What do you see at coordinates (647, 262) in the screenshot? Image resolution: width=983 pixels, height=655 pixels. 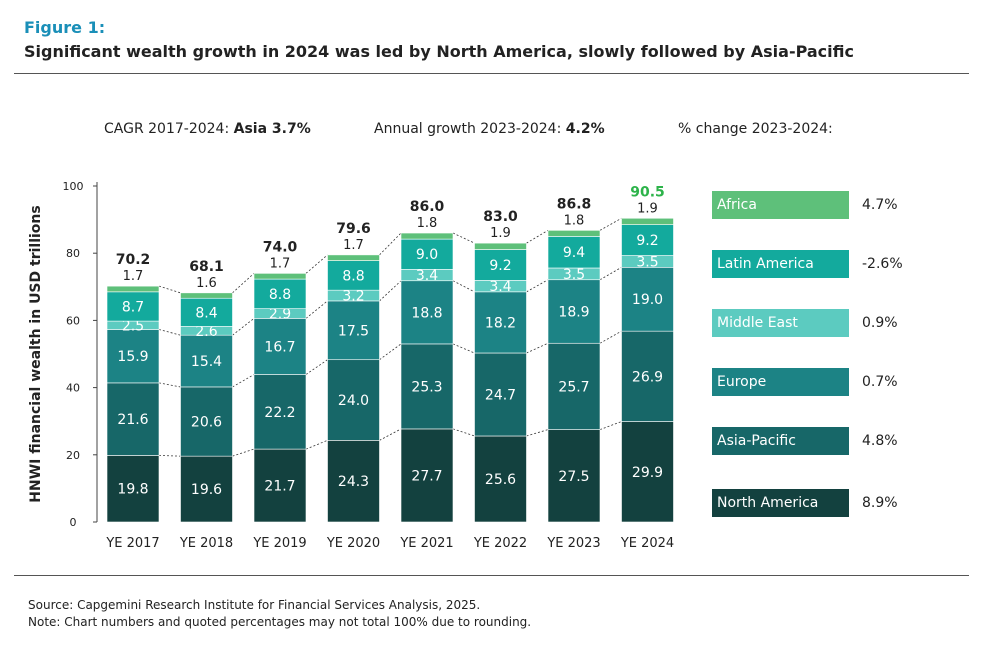 I see `segment-label: 3.5` at bounding box center [647, 262].